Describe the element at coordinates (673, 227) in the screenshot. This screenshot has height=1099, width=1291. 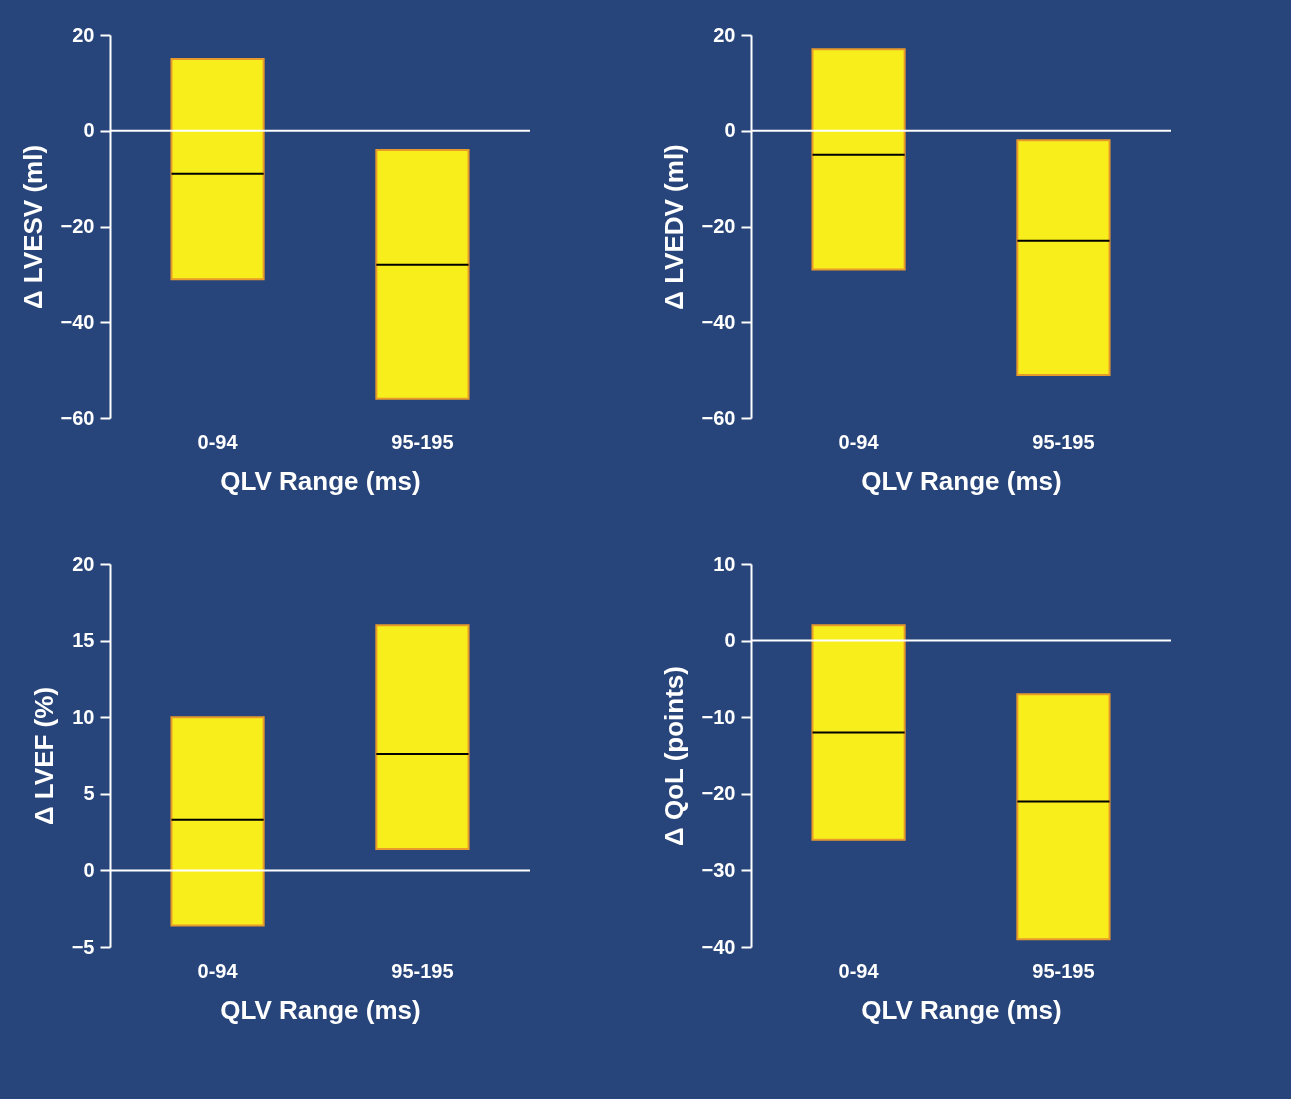
I see `y-axis-title: Δ LVEDV (ml)` at that location.